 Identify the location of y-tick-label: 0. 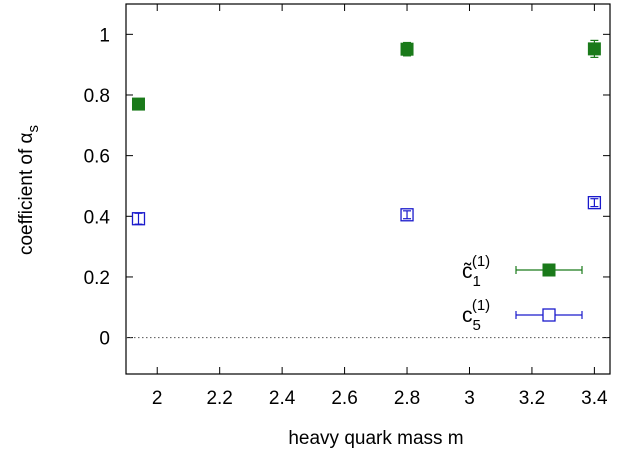
(104, 339).